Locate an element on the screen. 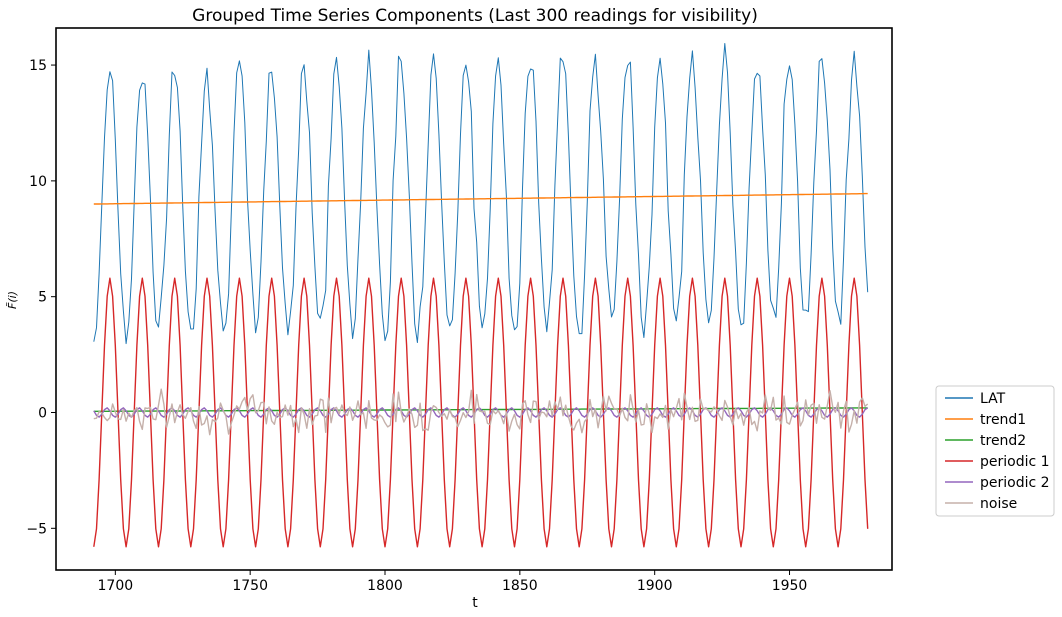 This screenshot has width=1062, height=617. x-tick-label: 1900 is located at coordinates (655, 586).